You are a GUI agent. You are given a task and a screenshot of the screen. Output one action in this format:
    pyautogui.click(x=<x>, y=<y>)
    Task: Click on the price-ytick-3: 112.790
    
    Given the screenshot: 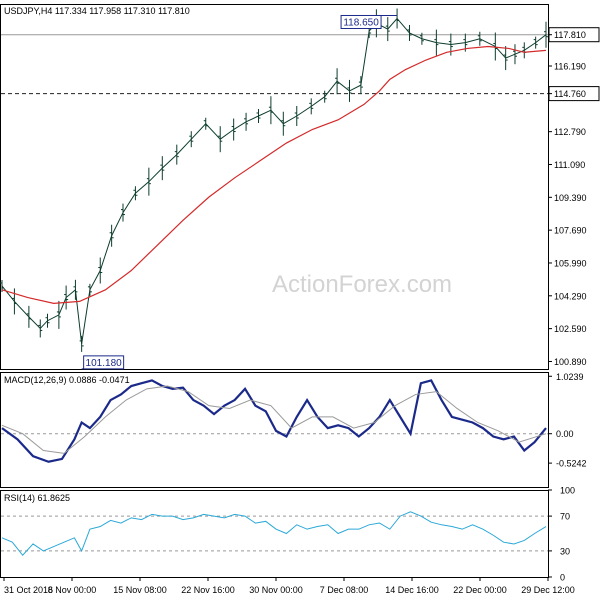 What is the action you would take?
    pyautogui.click(x=570, y=132)
    